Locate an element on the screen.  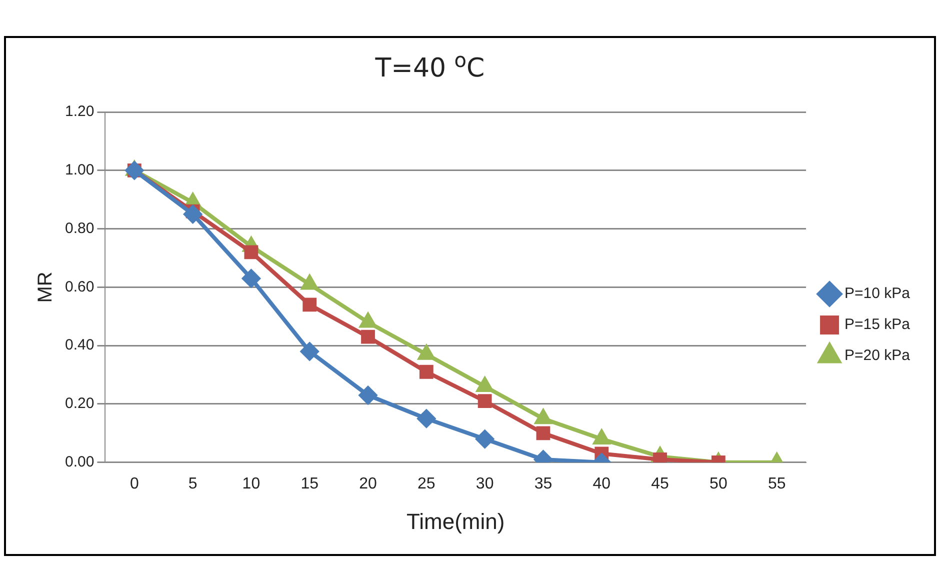
y-tick-label: 0.20 is located at coordinates (79, 403).